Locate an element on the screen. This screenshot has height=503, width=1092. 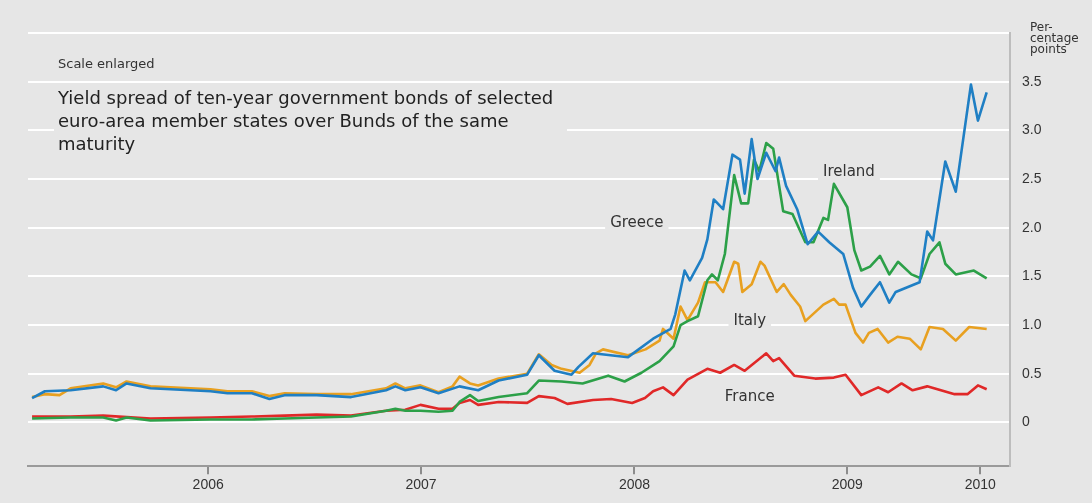
text: Yield spread of ten-year government bonds of selected euro-area member states over Bunds of the same maturity is located at coordinates (310, 120).